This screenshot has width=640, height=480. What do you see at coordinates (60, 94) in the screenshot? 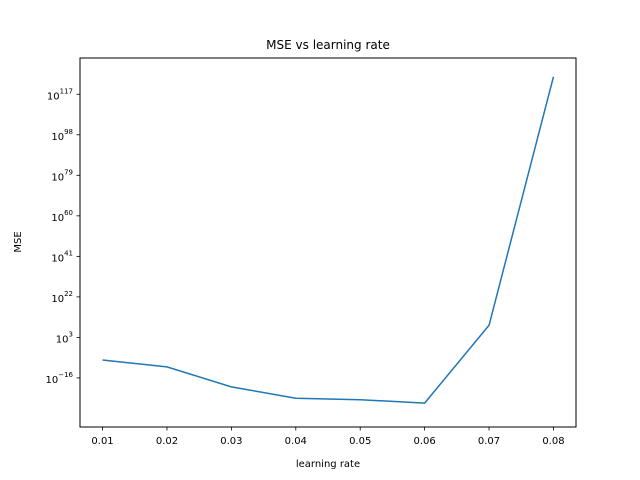
I see `y-tick-label: 10117` at bounding box center [60, 94].